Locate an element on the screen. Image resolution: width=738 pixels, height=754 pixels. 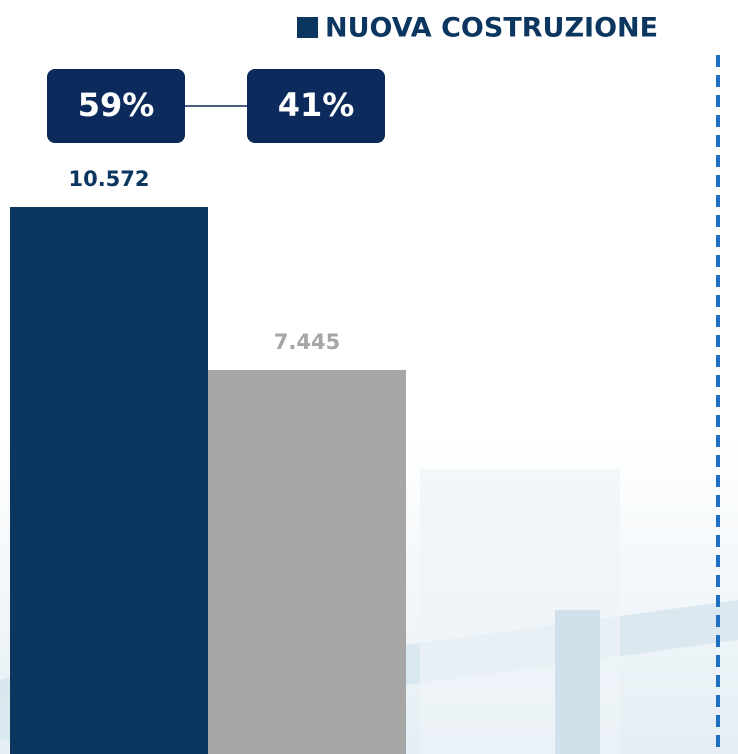
bar is located at coordinates (307, 561).